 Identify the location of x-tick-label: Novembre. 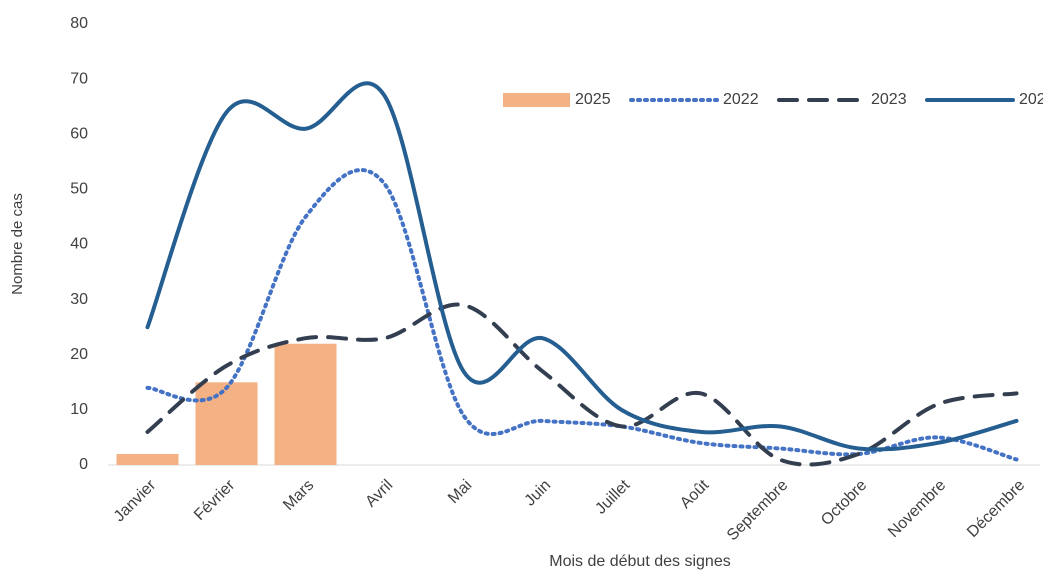
(917, 509).